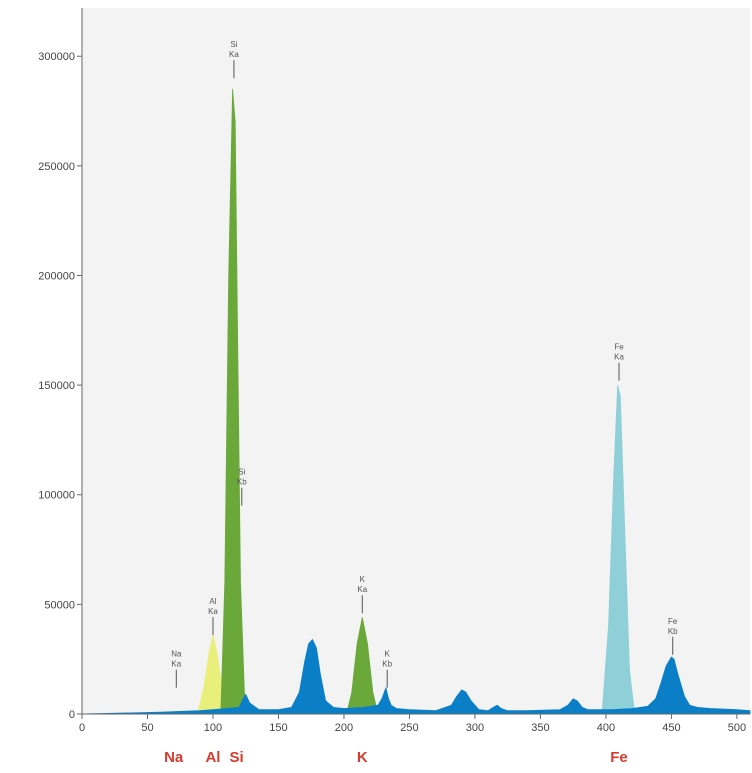 Image resolution: width=752 pixels, height=773 pixels. What do you see at coordinates (540, 728) in the screenshot?
I see `x-tick-label: 350` at bounding box center [540, 728].